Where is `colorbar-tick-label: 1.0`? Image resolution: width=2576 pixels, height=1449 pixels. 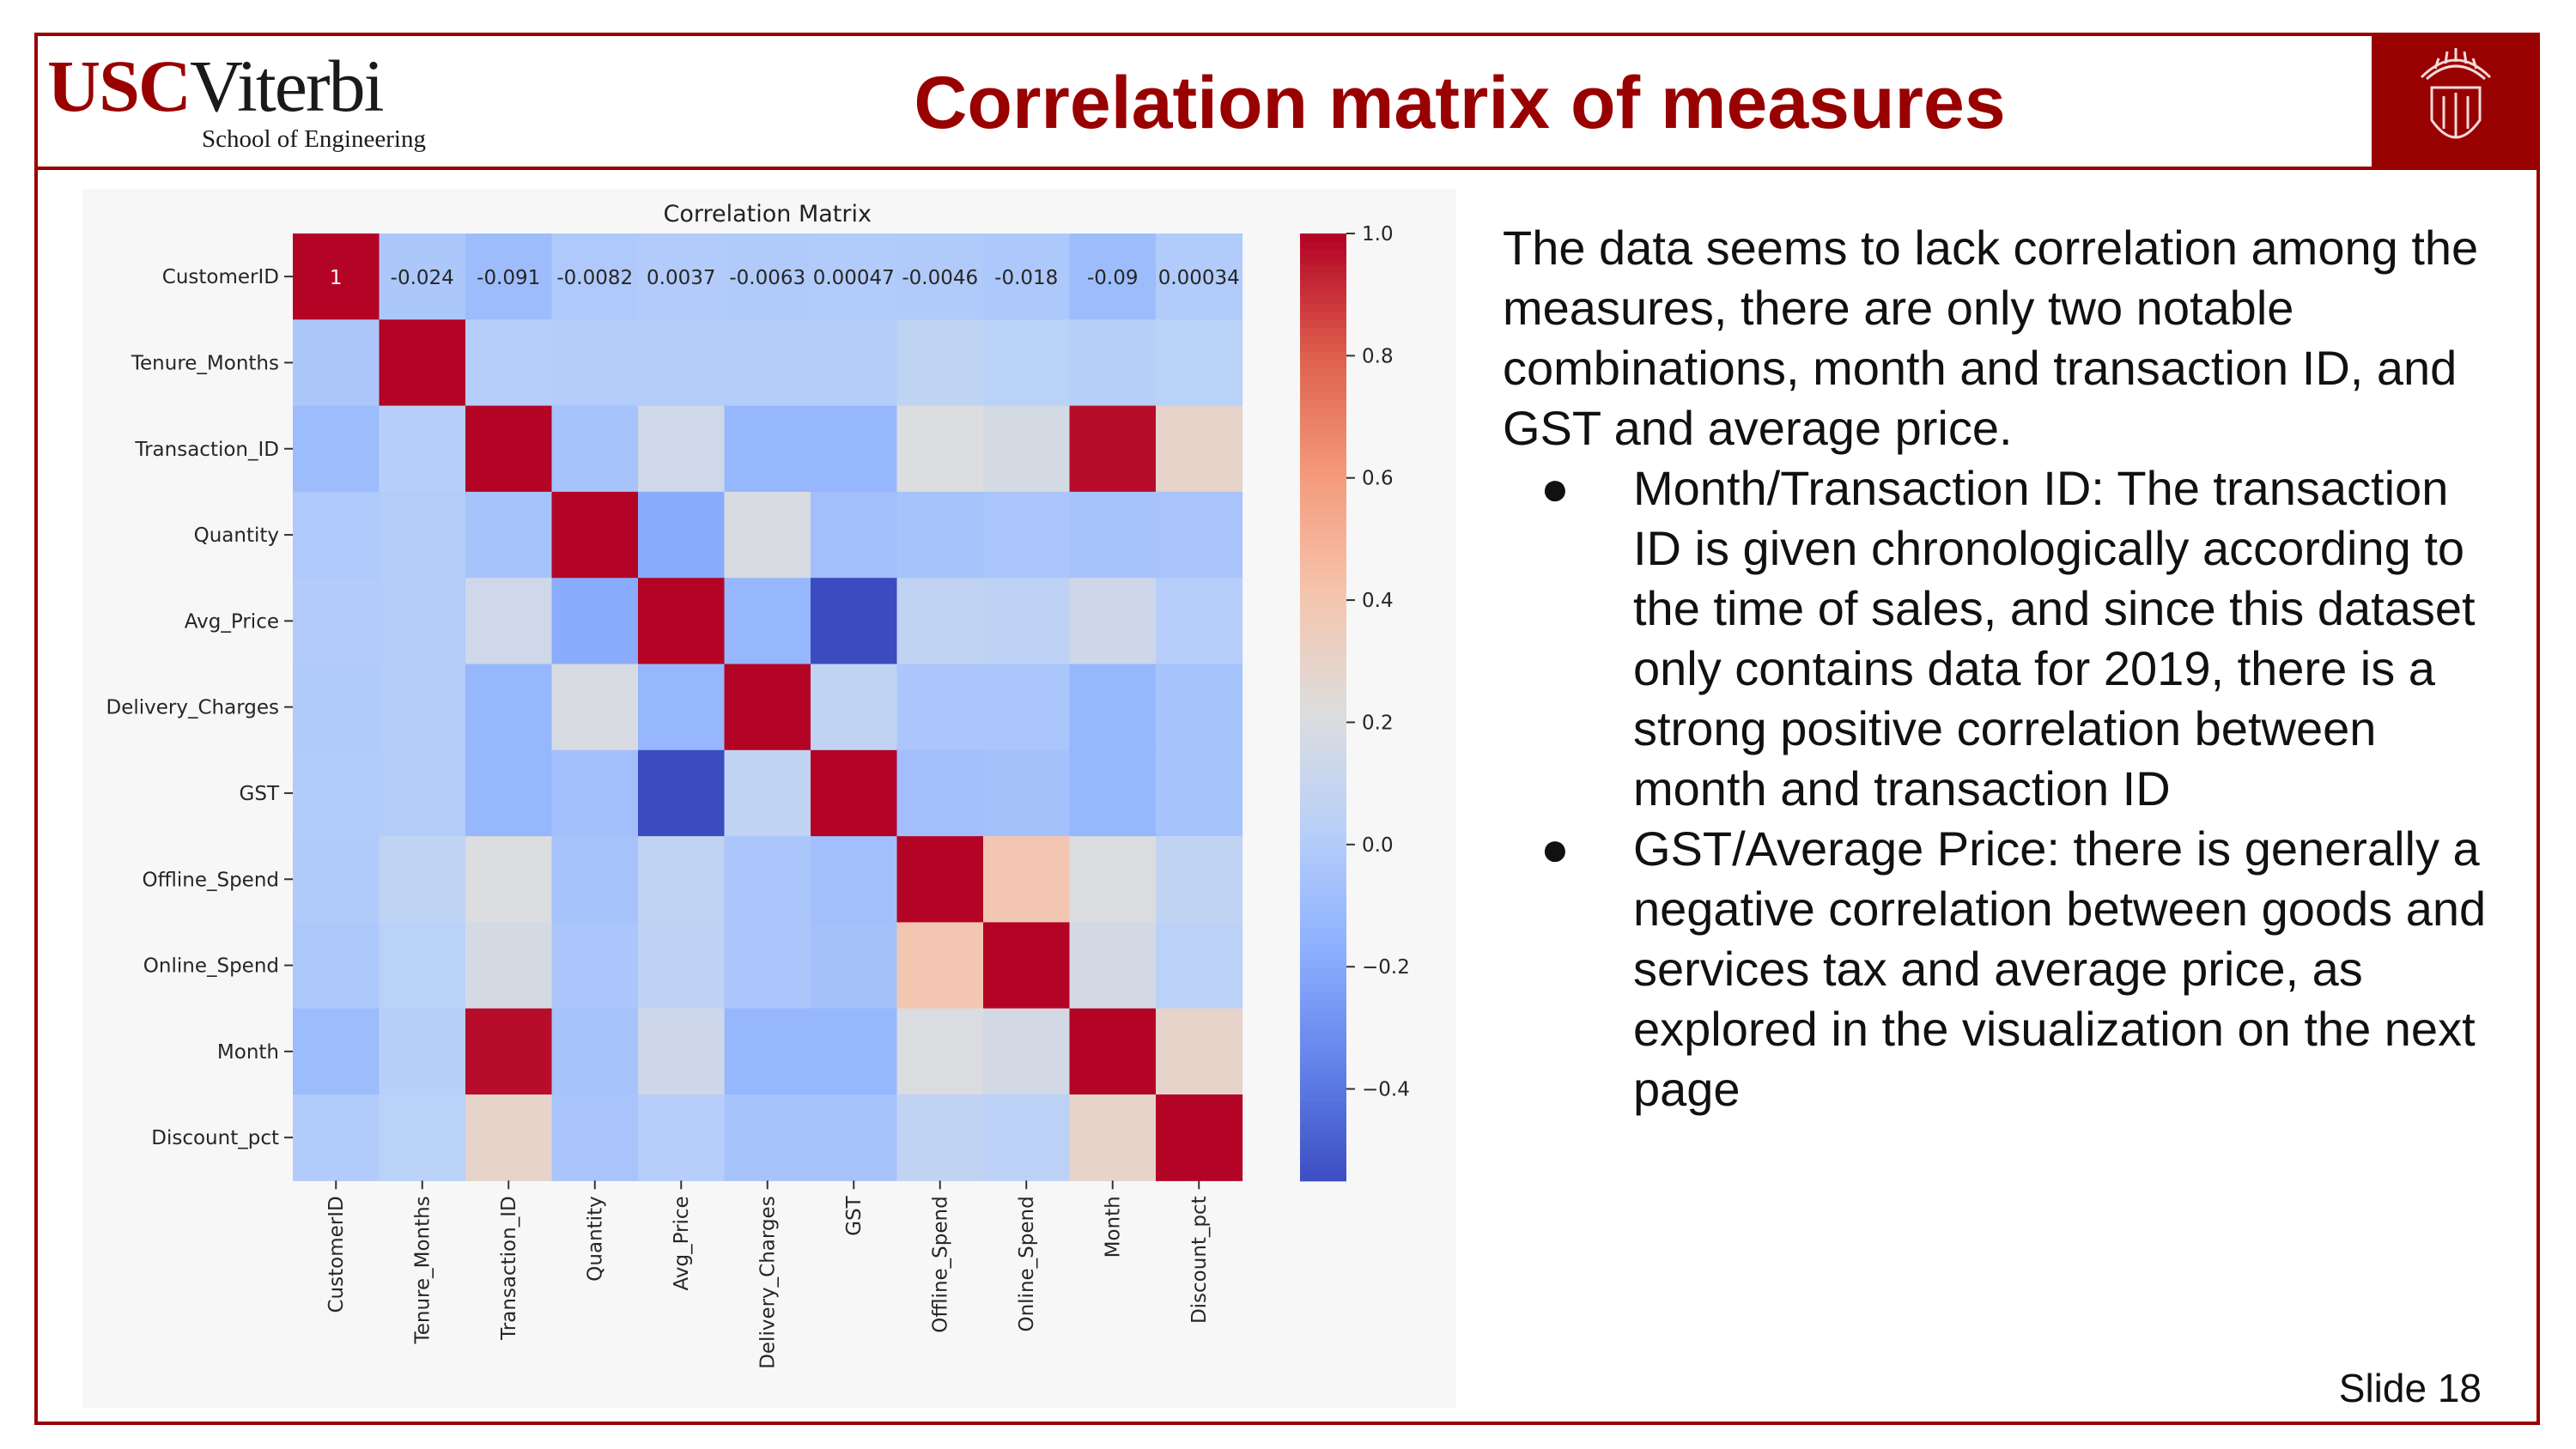
colorbar-tick-label: 1.0 is located at coordinates (1378, 234).